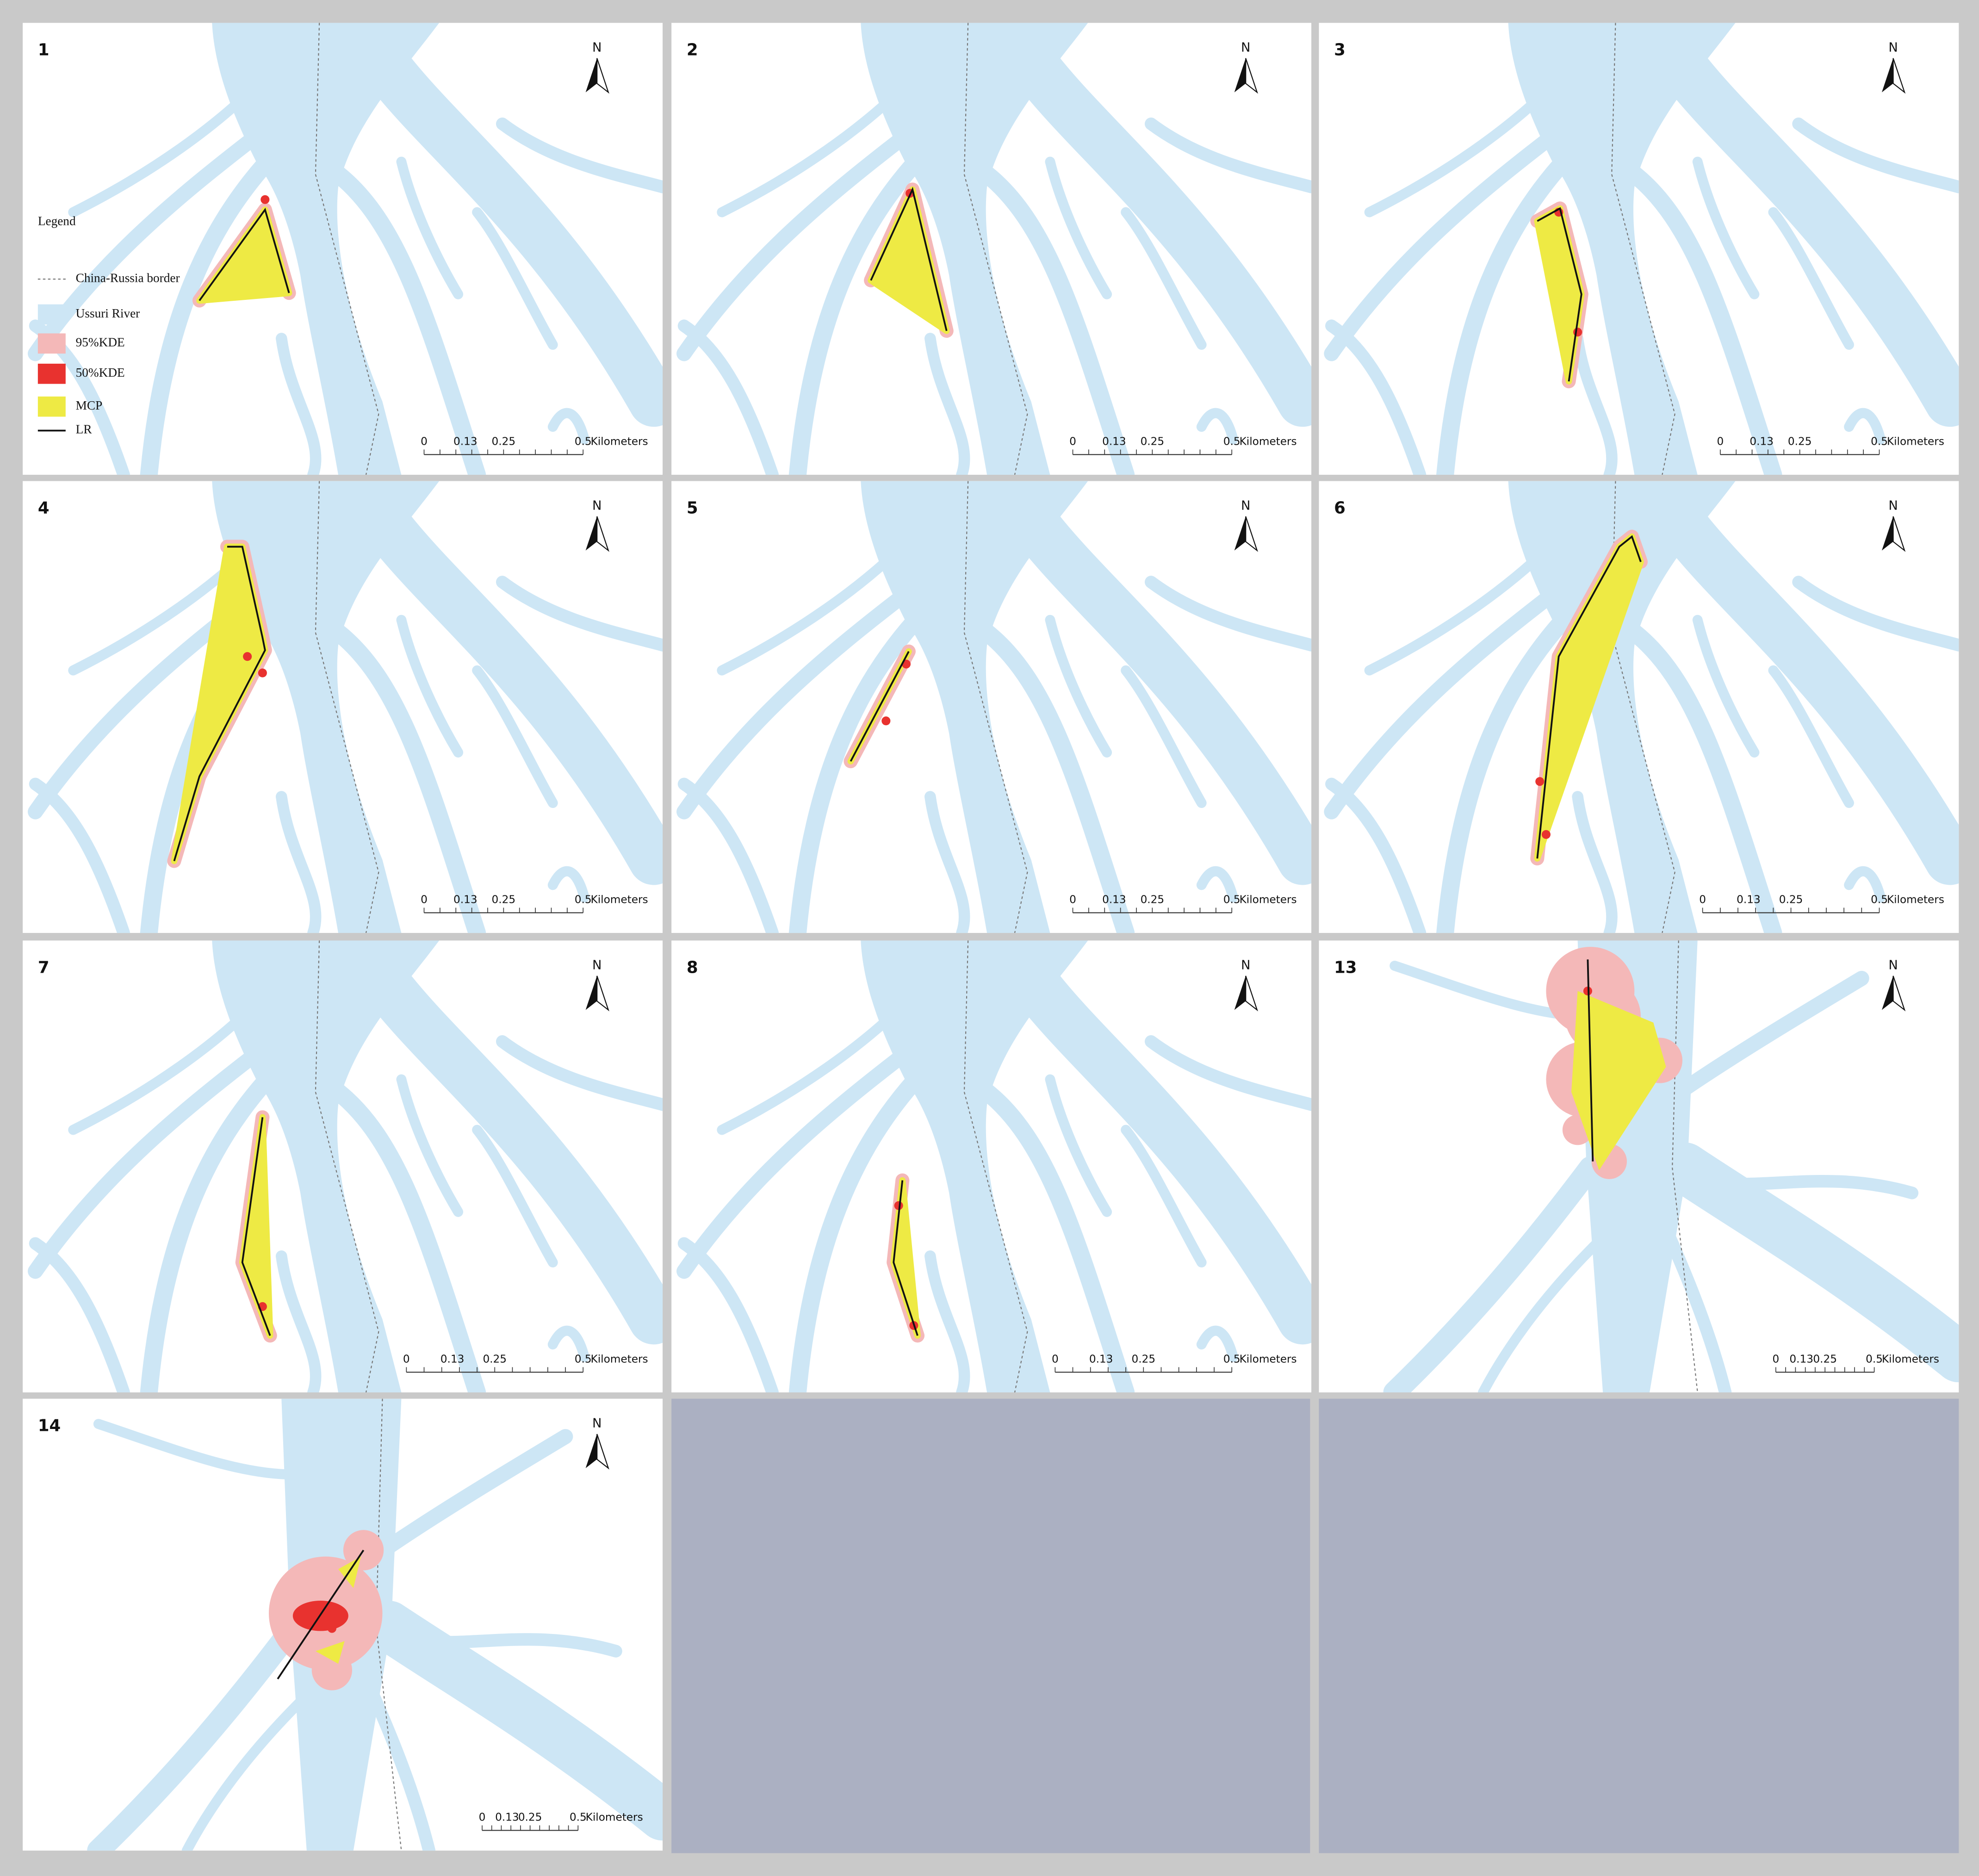  Describe the element at coordinates (1340, 508) in the screenshot. I see `panel-label: 6` at that location.